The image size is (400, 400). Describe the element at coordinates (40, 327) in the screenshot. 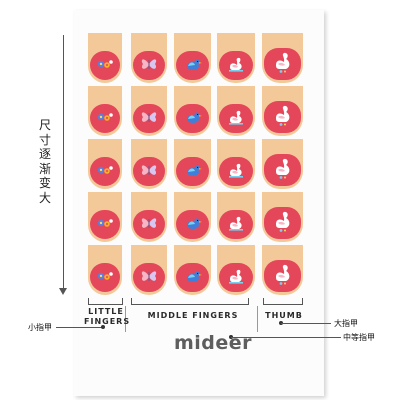

I see `little-nail-callout: 小指甲` at that location.